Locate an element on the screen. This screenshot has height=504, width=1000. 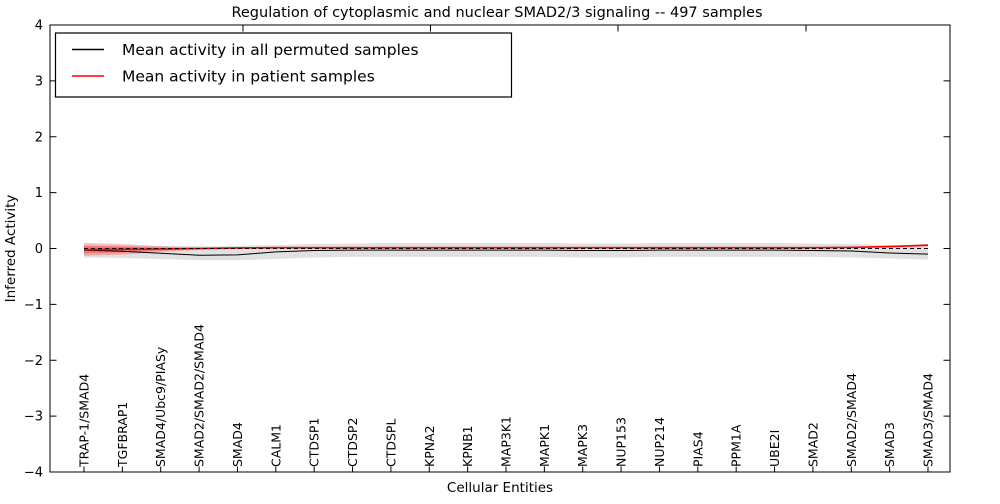
x-tick-label: MAPK3 is located at coordinates (582, 445).